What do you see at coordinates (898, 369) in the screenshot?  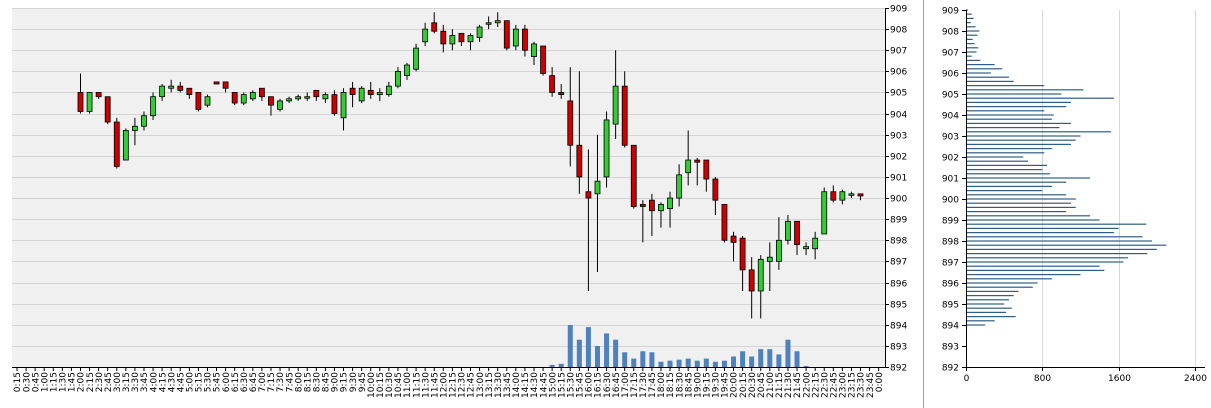 I see `price-tick-label: 892` at bounding box center [898, 369].